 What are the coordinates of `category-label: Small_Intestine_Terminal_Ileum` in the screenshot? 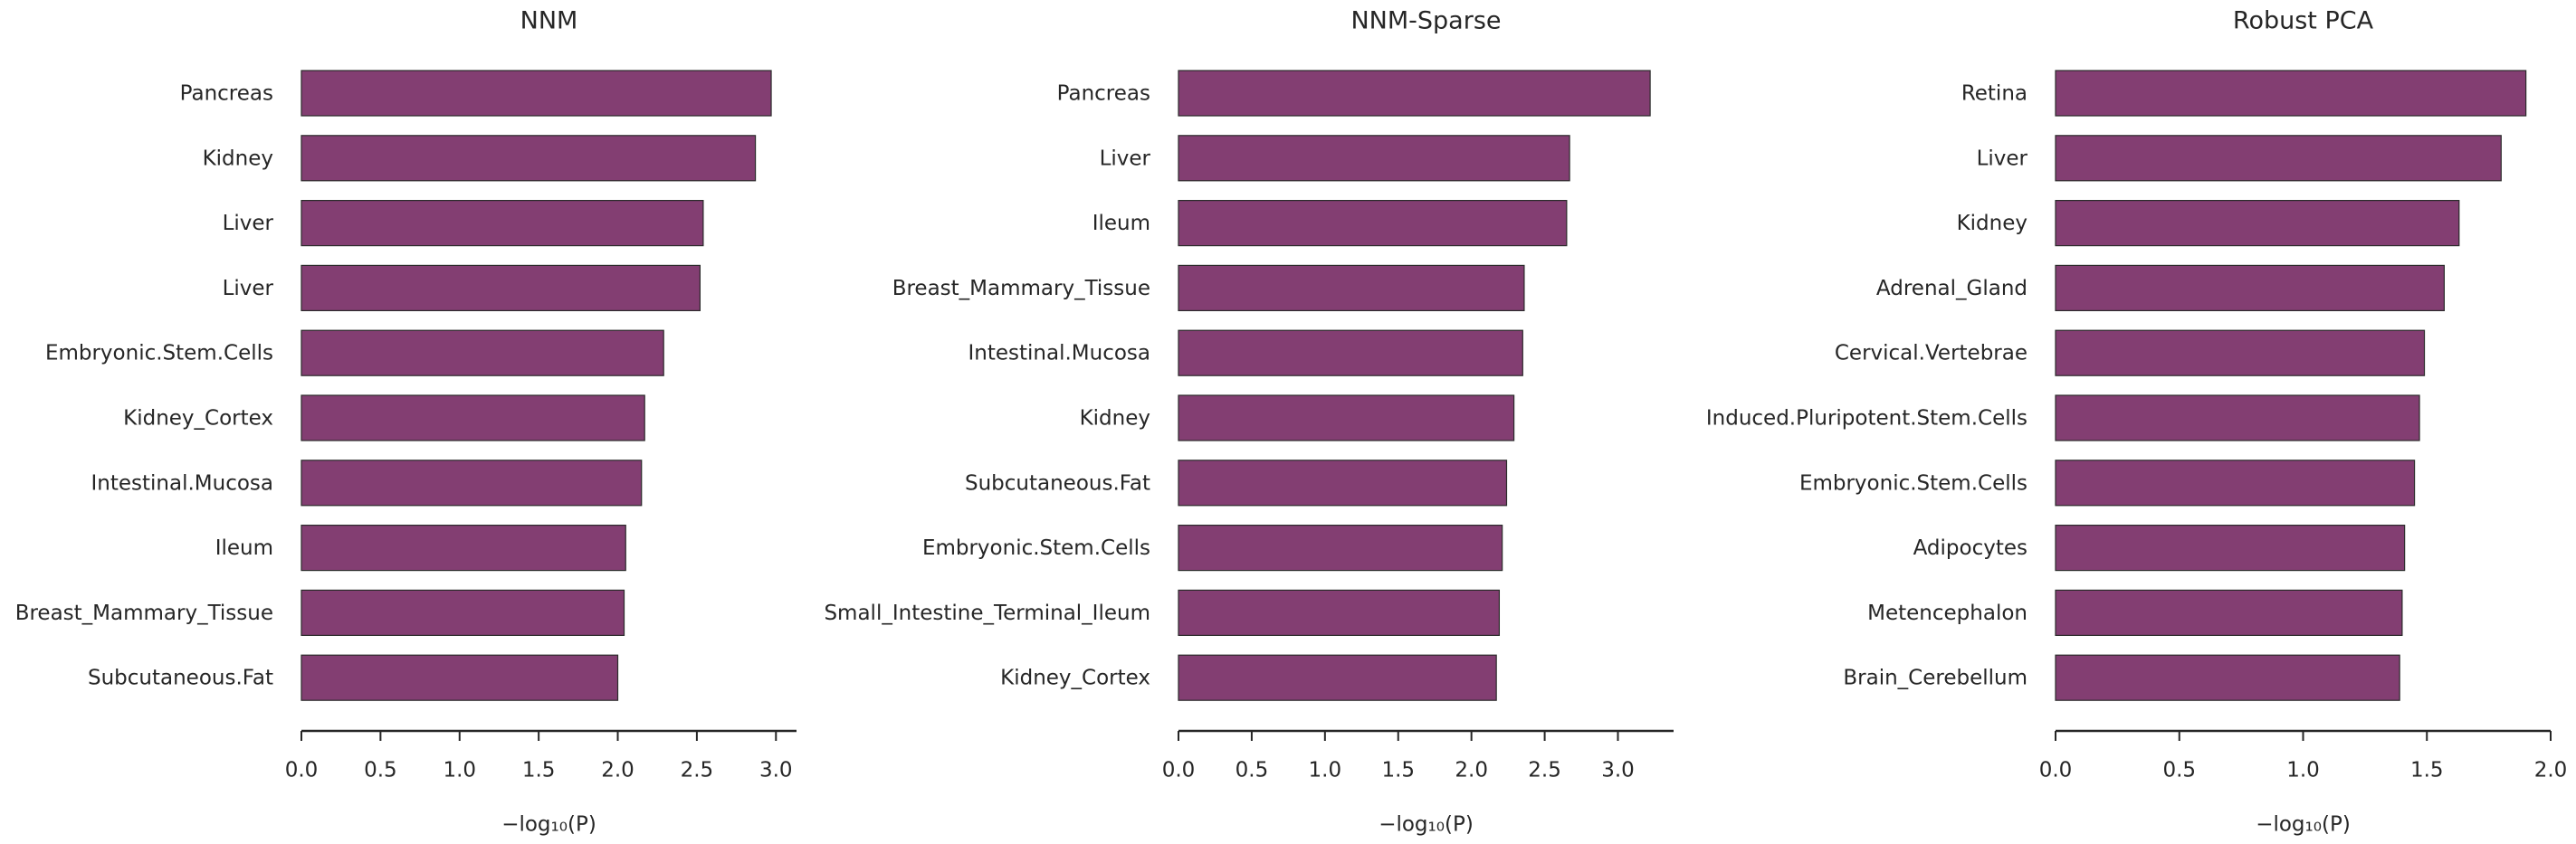 It's located at (987, 613).